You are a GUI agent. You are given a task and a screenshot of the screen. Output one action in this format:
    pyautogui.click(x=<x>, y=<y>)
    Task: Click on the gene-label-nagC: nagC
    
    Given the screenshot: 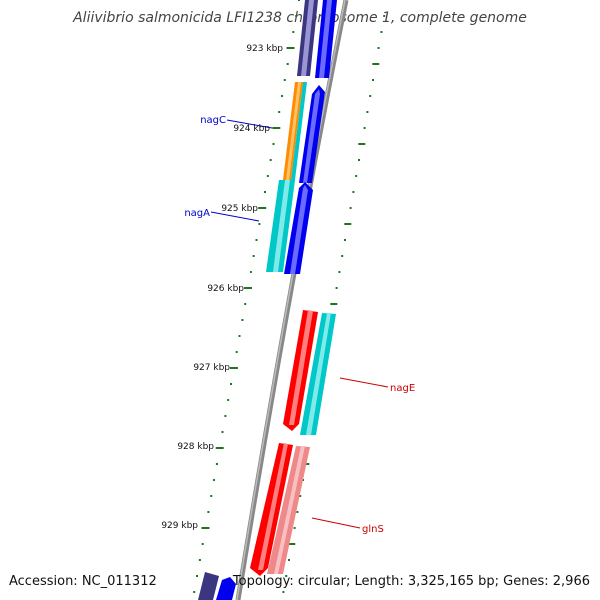 What is the action you would take?
    pyautogui.click(x=213, y=120)
    